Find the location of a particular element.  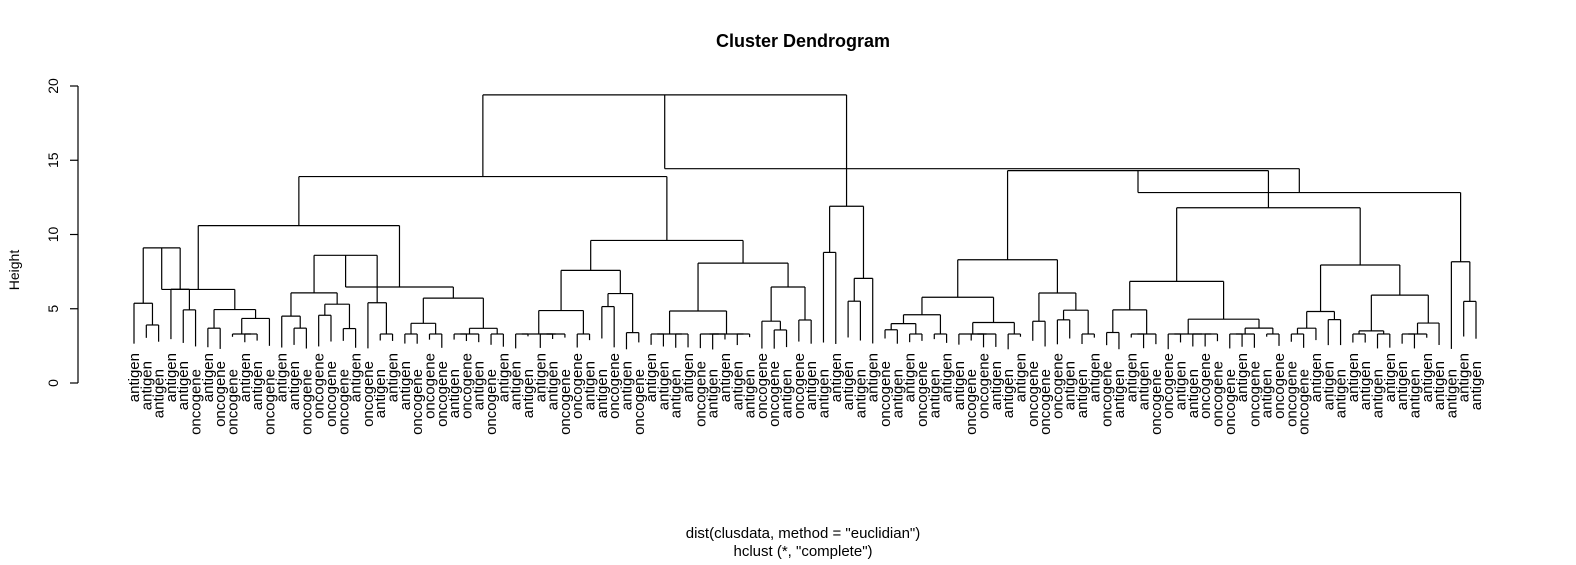

y-tick-label: 20 is located at coordinates (53, 86).